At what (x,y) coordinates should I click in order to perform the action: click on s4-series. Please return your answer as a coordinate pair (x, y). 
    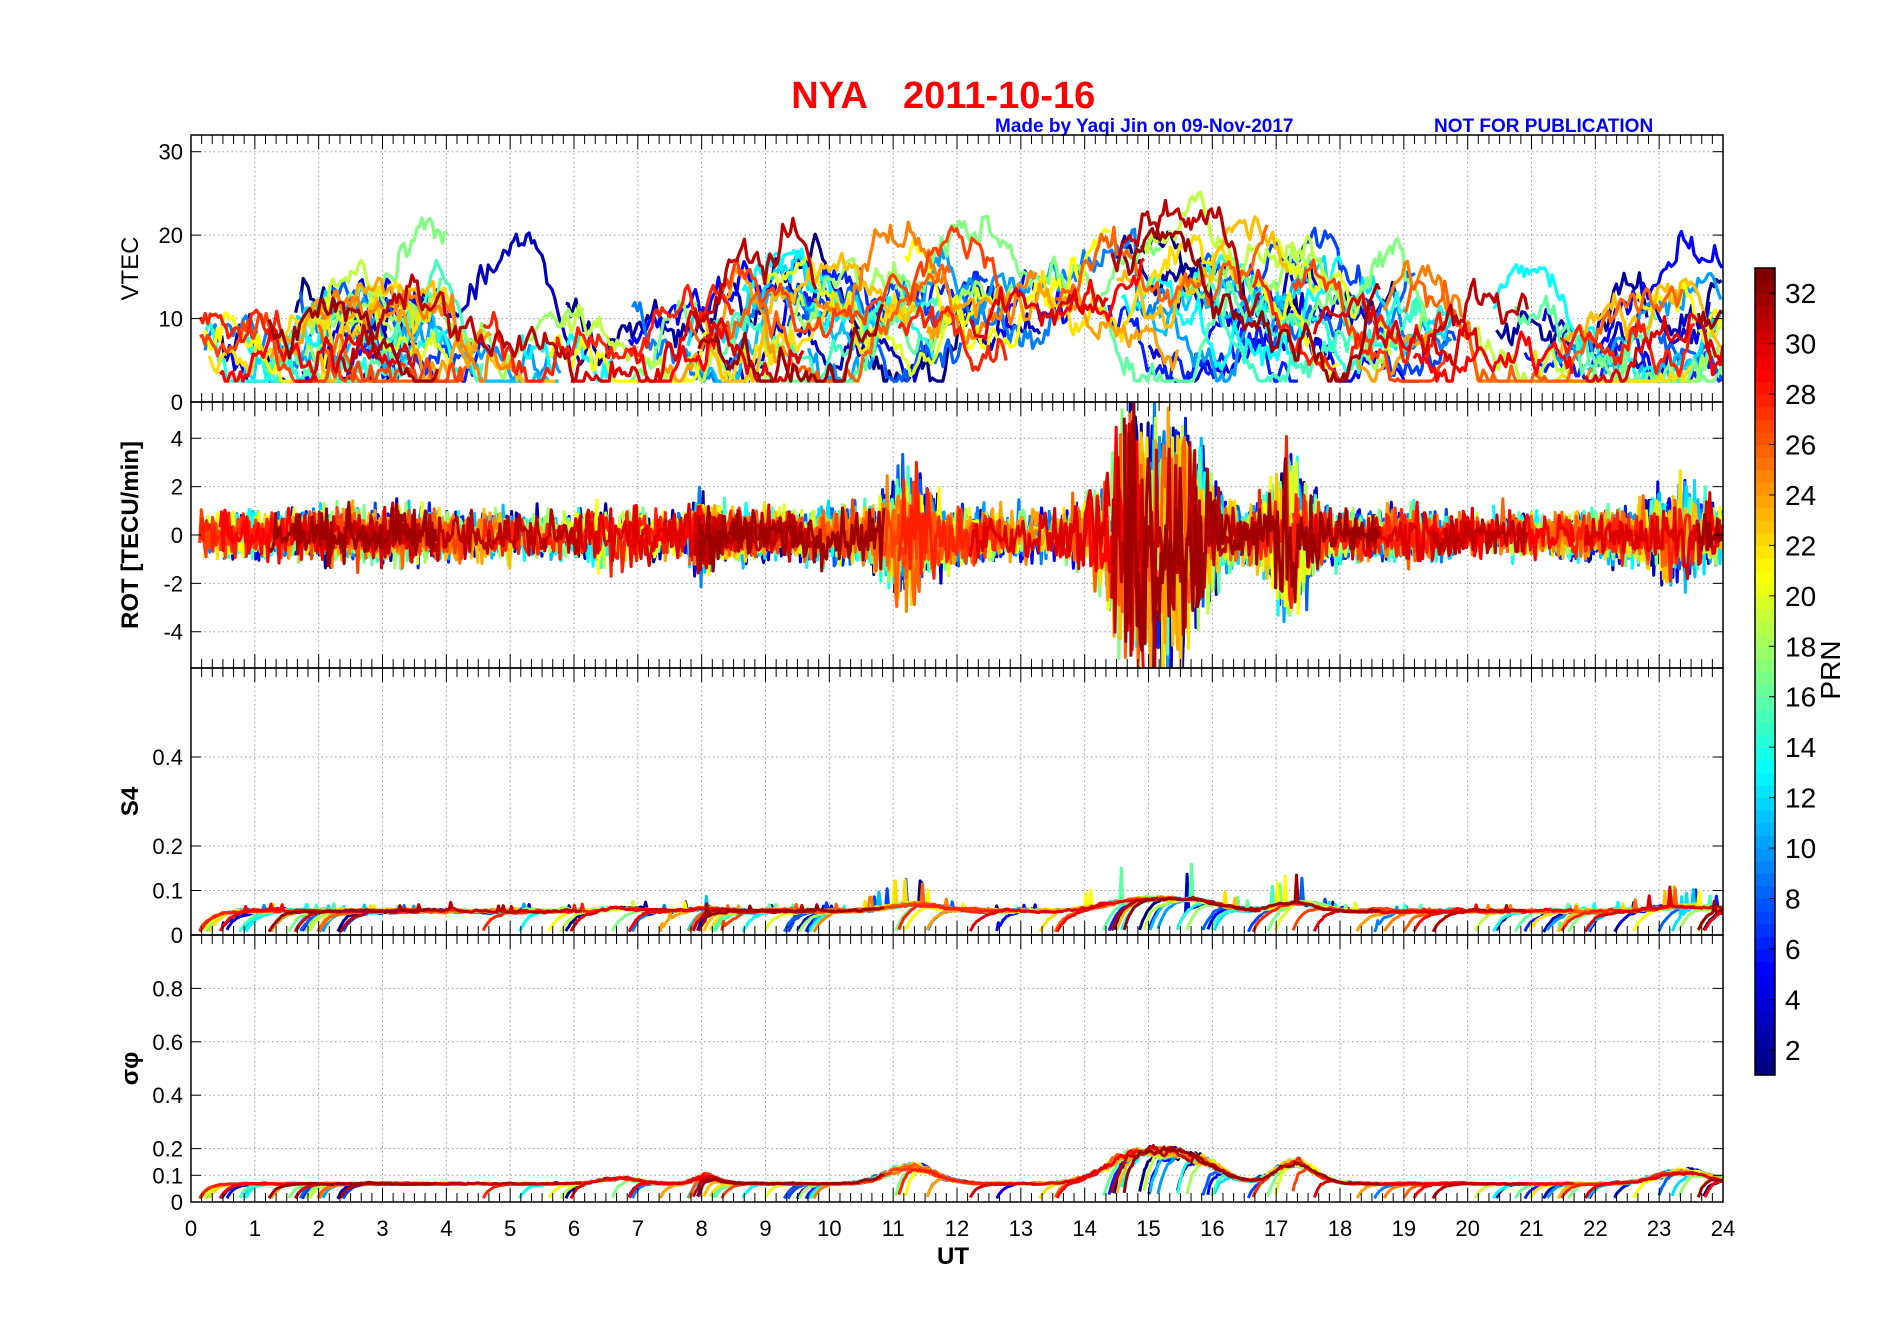
    Looking at the image, I should click on (960, 897).